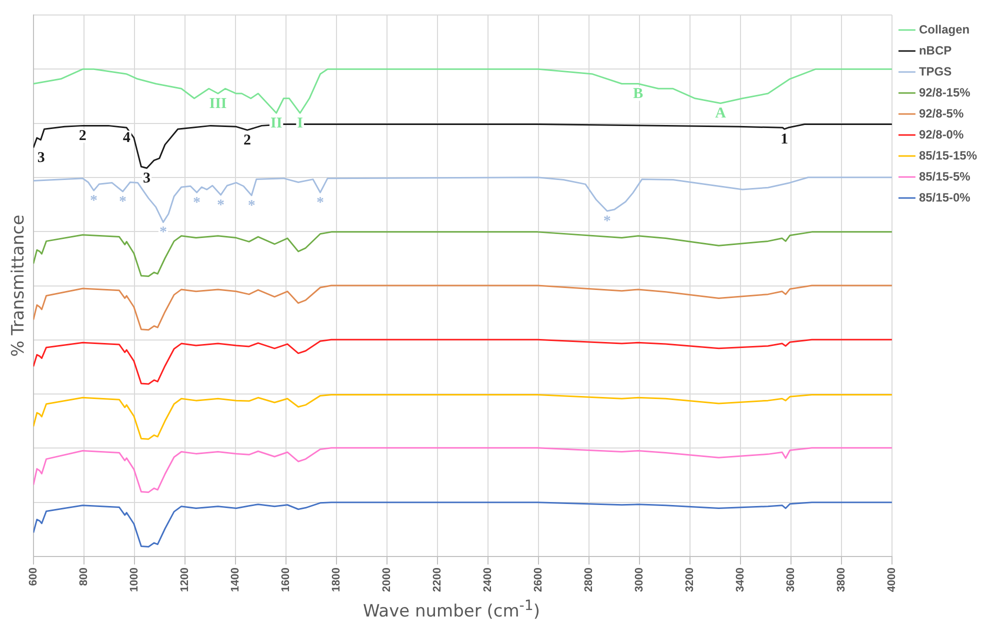 This screenshot has width=997, height=628. What do you see at coordinates (935, 50) in the screenshot?
I see `legend-label: nBCP` at bounding box center [935, 50].